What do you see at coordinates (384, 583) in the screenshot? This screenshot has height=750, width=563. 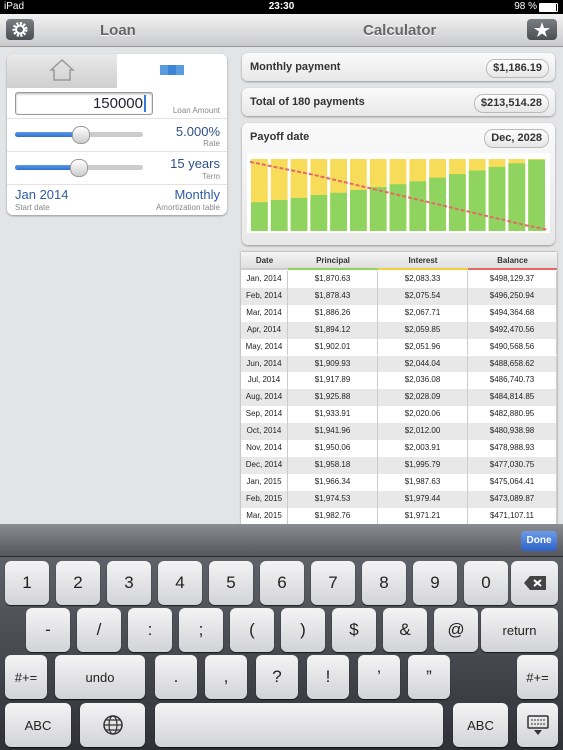 I see `key: 8` at bounding box center [384, 583].